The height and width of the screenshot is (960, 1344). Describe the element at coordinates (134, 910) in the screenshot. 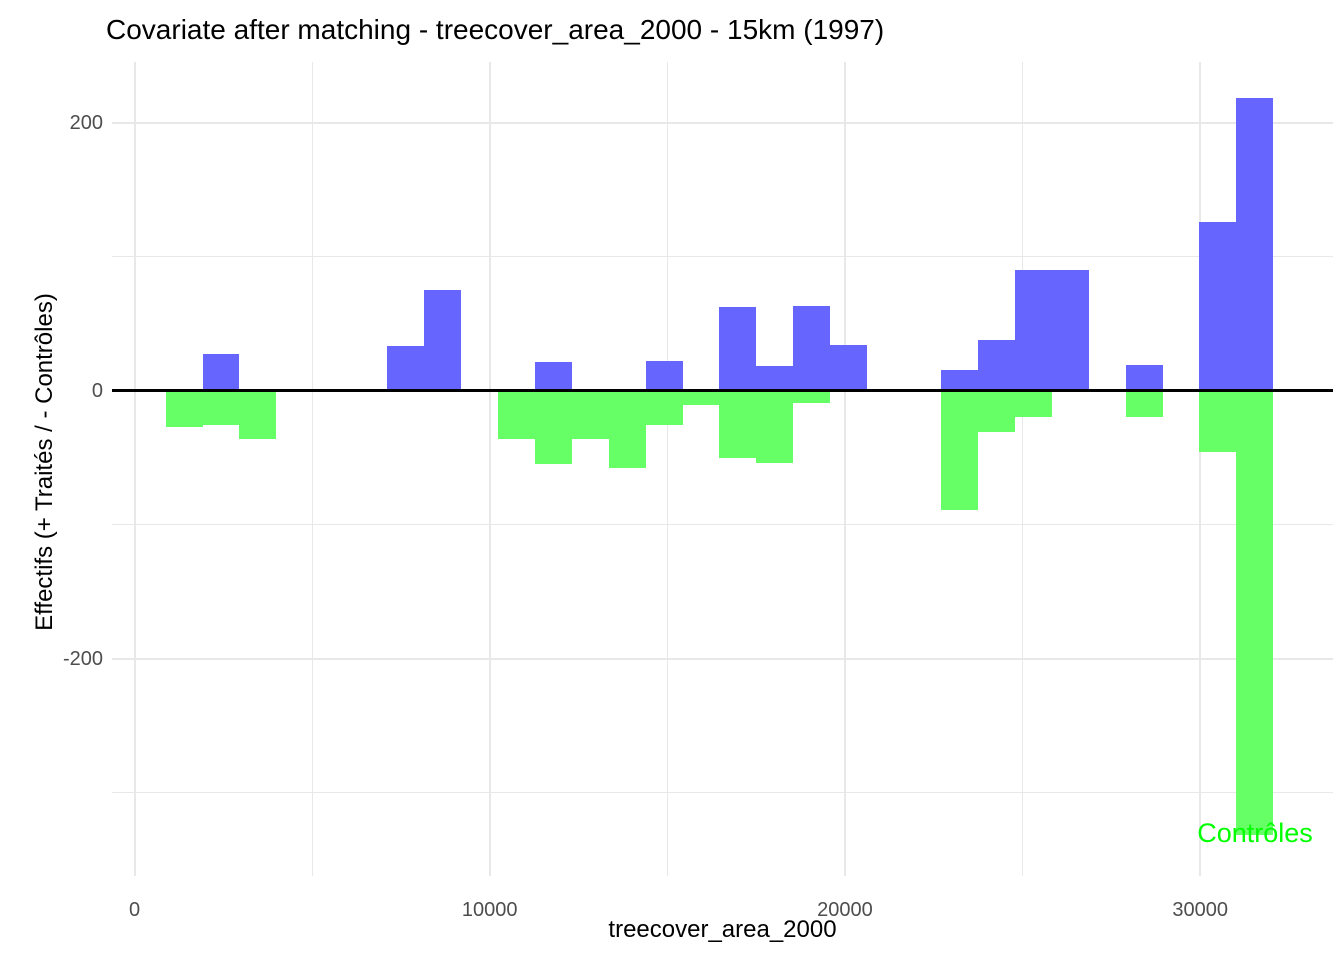

I see `x-tick-label: 0` at that location.